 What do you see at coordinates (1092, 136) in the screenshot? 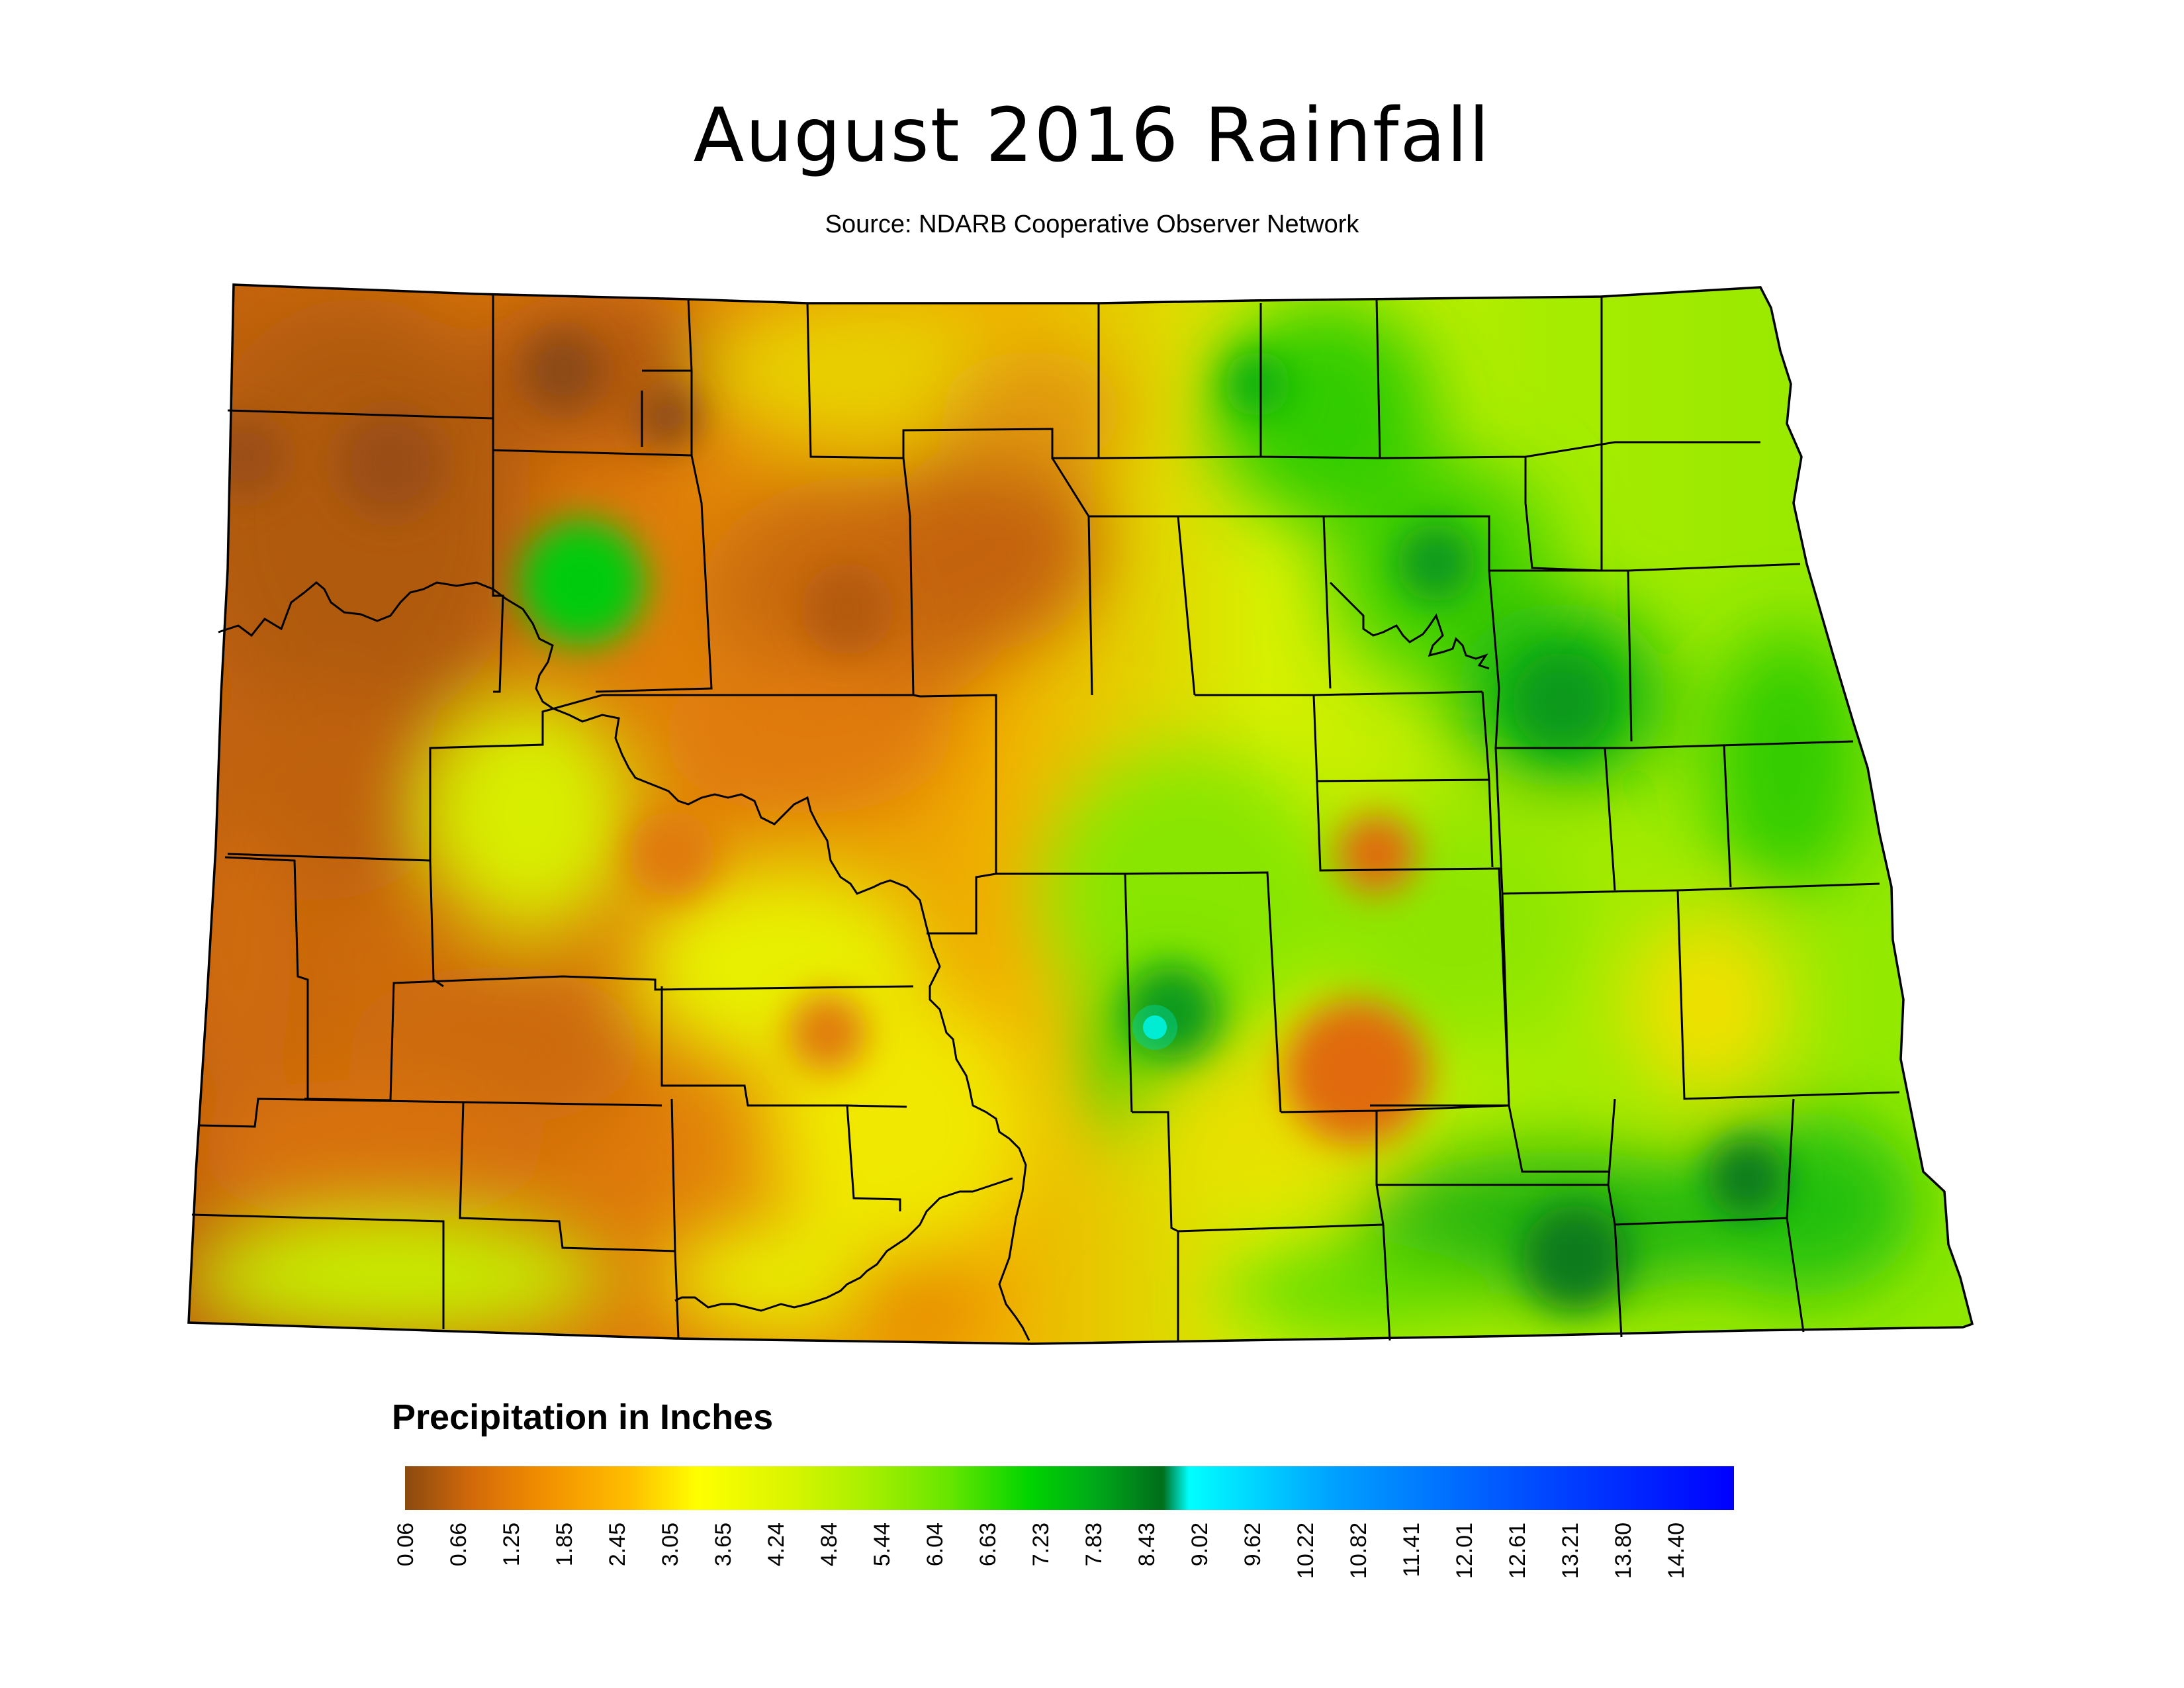
I see `map-title: August 2016 Rainfall` at bounding box center [1092, 136].